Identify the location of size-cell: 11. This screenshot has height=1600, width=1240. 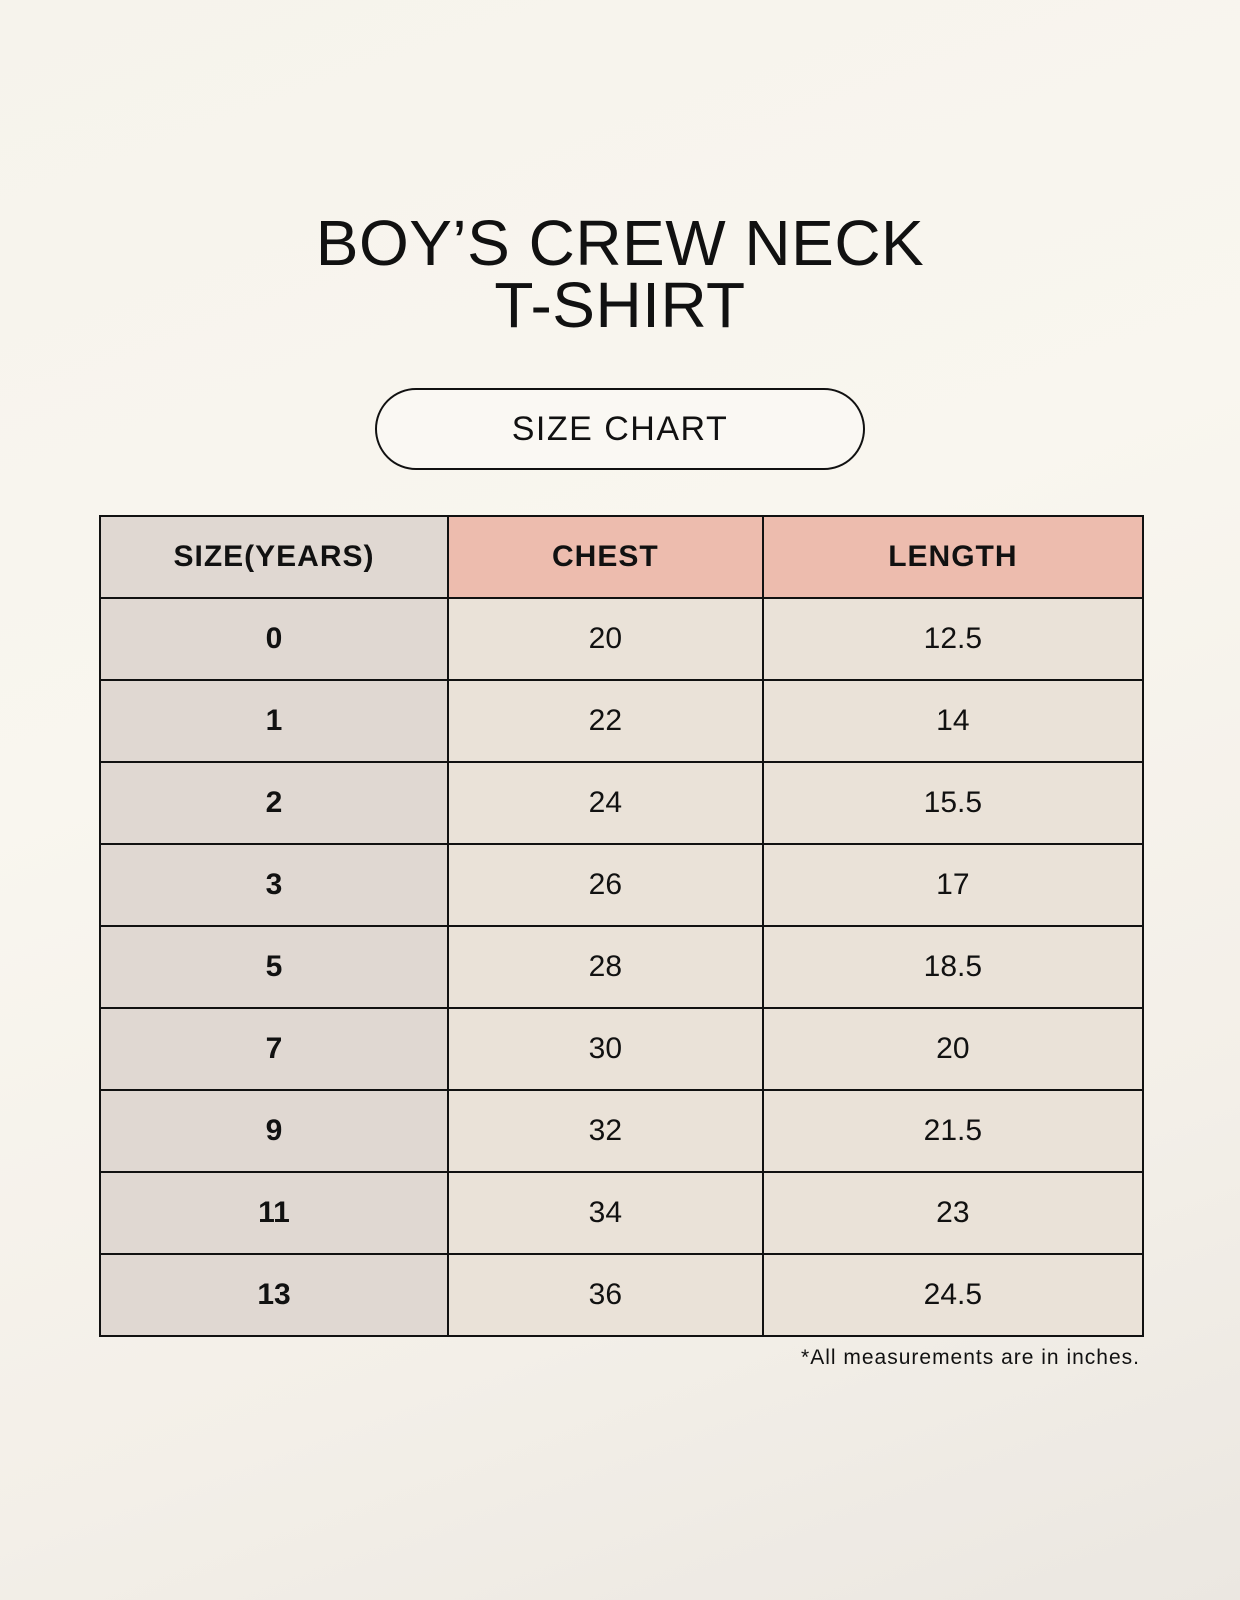
(274, 1213).